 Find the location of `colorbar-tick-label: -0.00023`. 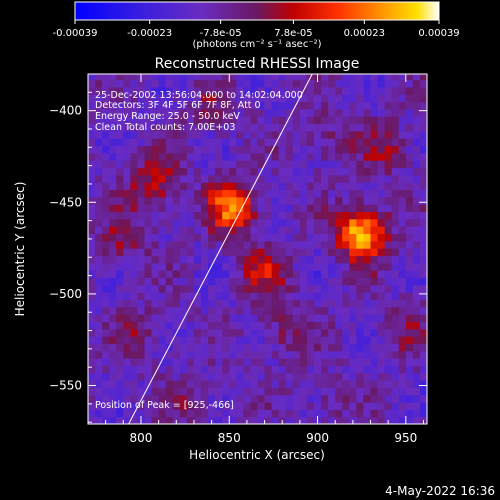

colorbar-tick-label: -0.00023 is located at coordinates (149, 33).